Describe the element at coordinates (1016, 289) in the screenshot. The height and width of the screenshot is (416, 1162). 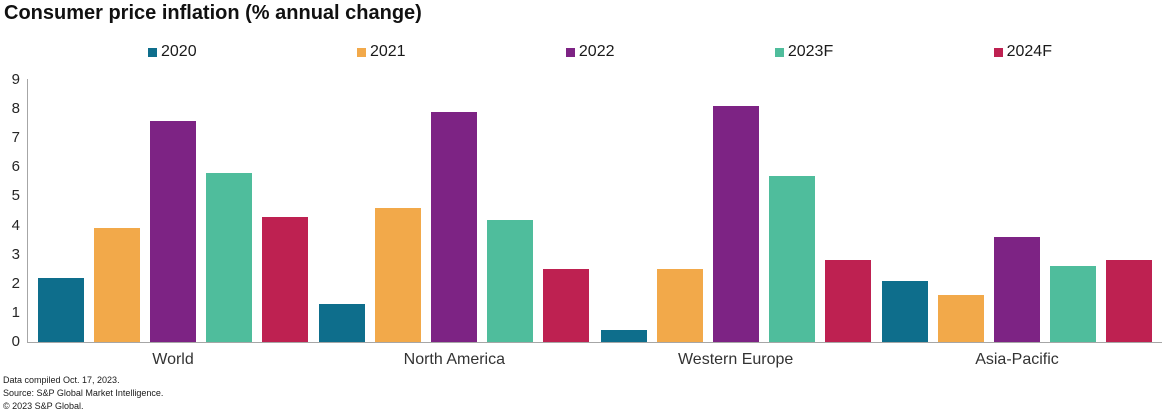
I see `bar-2022-asia-pacific` at that location.